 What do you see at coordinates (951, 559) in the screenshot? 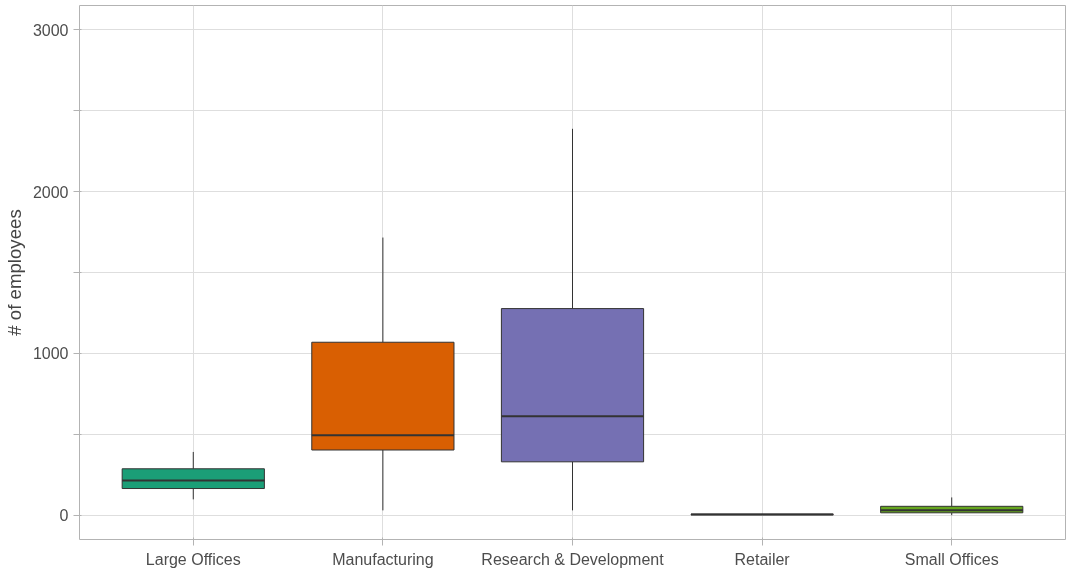
I see `x-tick-label: Small Offices` at bounding box center [951, 559].